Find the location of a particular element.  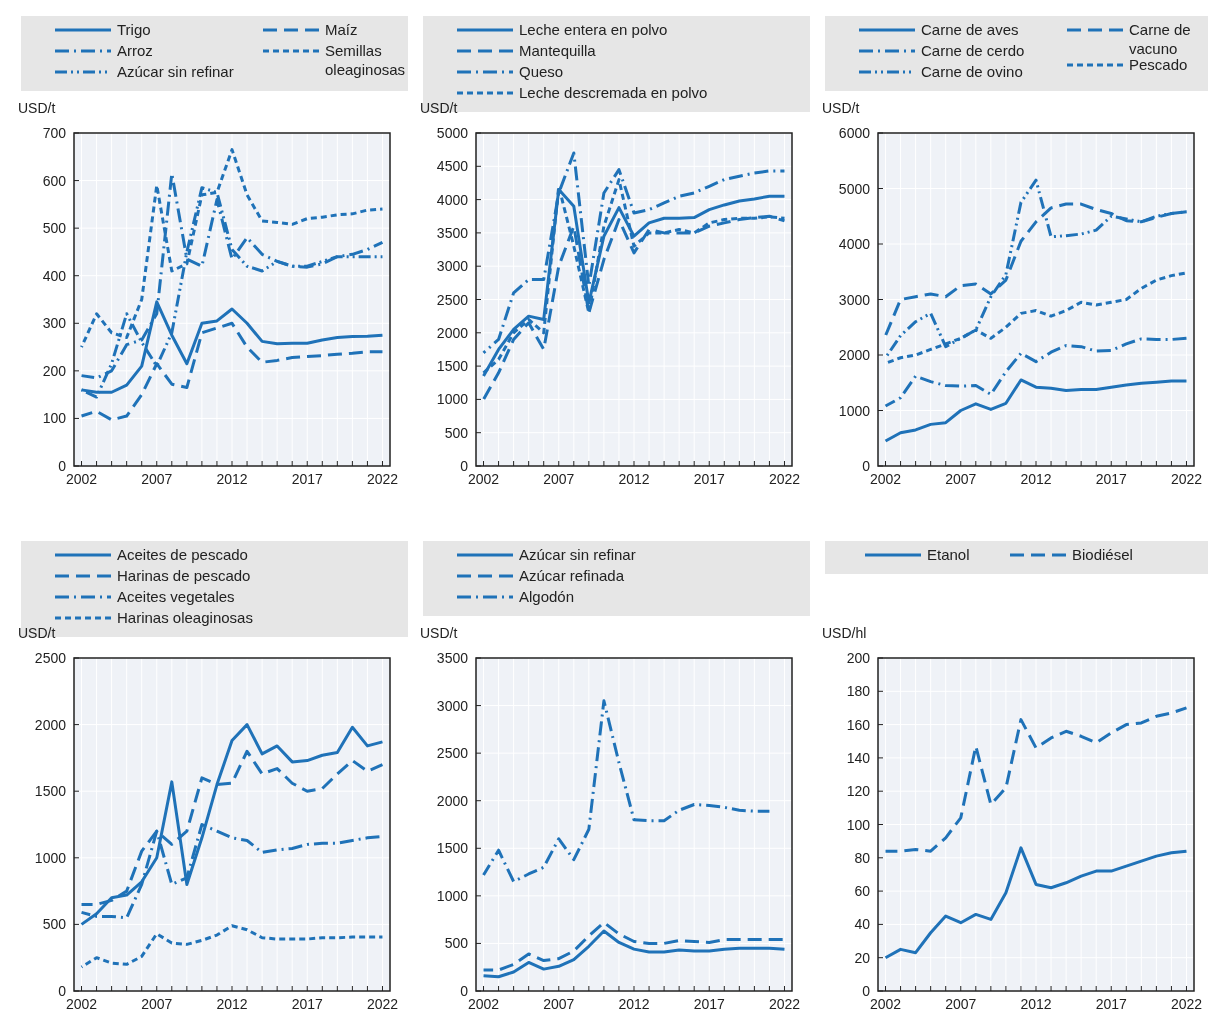

legend-label: Maíz is located at coordinates (341, 29).